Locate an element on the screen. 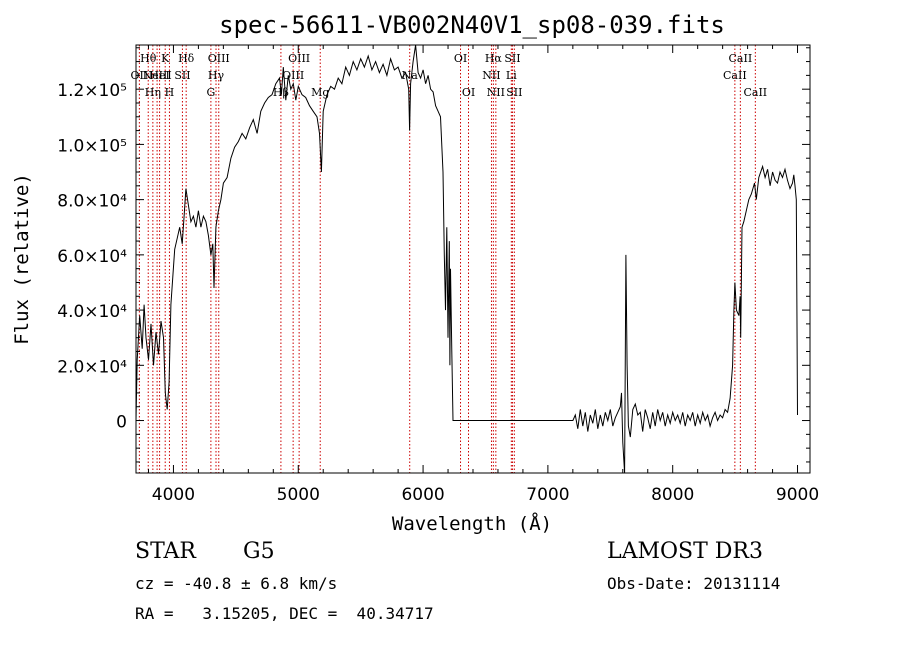 The image size is (900, 649). spectral-line-label: G is located at coordinates (210, 92).